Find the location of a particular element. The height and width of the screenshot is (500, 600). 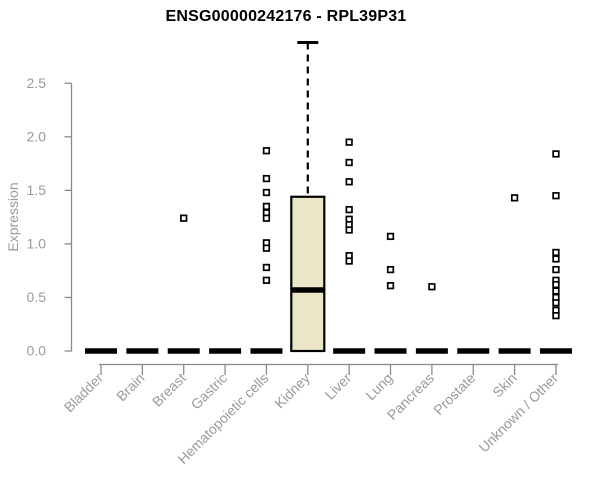

x-category-label: Kidney is located at coordinates (292, 391).